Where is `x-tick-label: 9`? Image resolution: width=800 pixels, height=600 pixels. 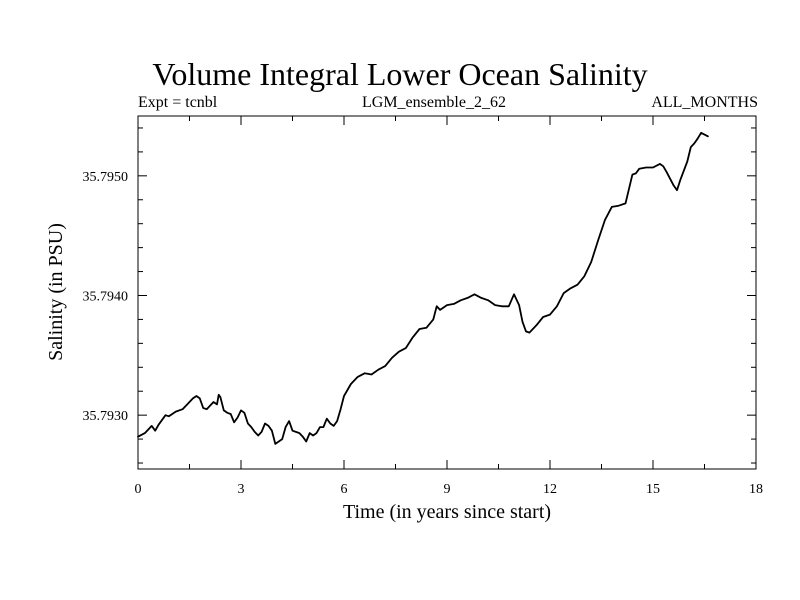
x-tick-label: 9 is located at coordinates (447, 489).